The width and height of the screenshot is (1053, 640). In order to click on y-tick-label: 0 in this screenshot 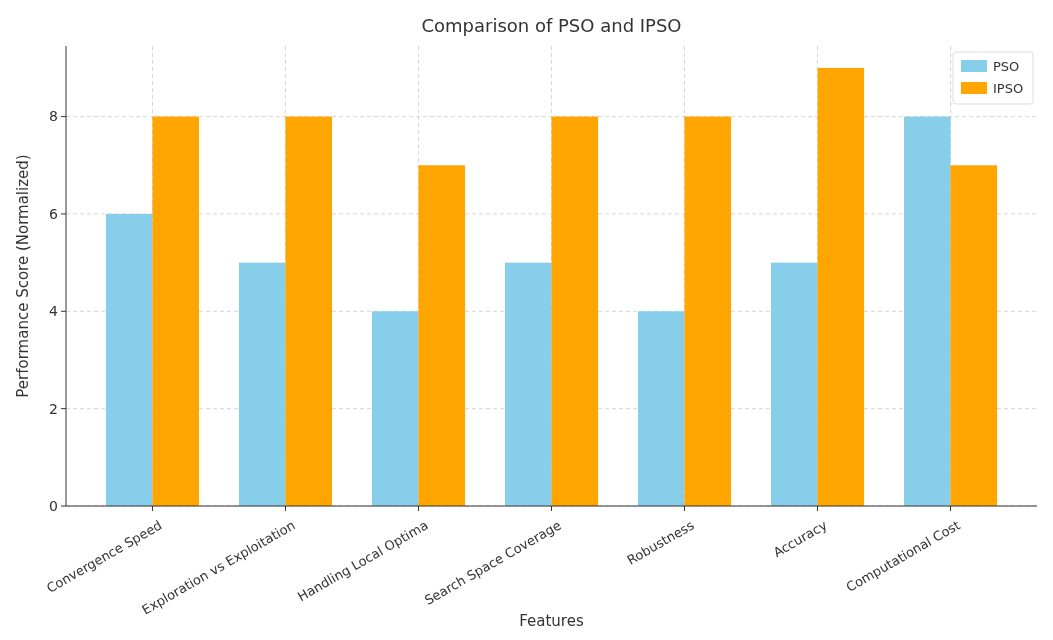, I will do `click(53, 505)`.